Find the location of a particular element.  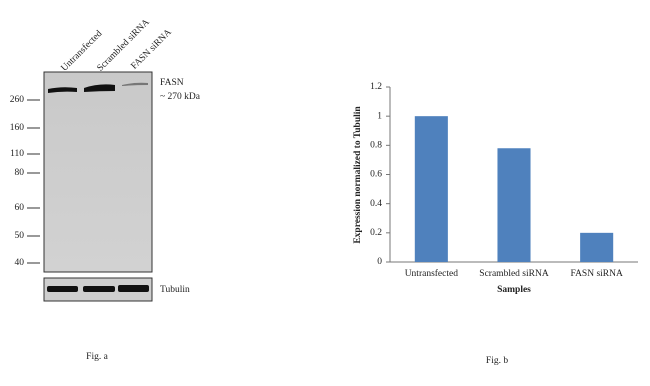

marker-label: 160 is located at coordinates (17, 128).